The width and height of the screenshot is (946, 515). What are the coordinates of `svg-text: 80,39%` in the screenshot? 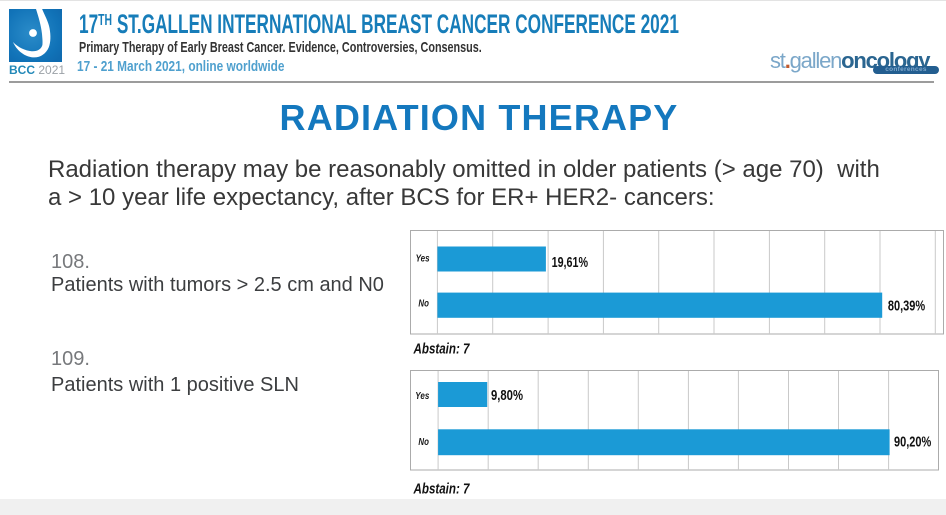 It's located at (906, 307).